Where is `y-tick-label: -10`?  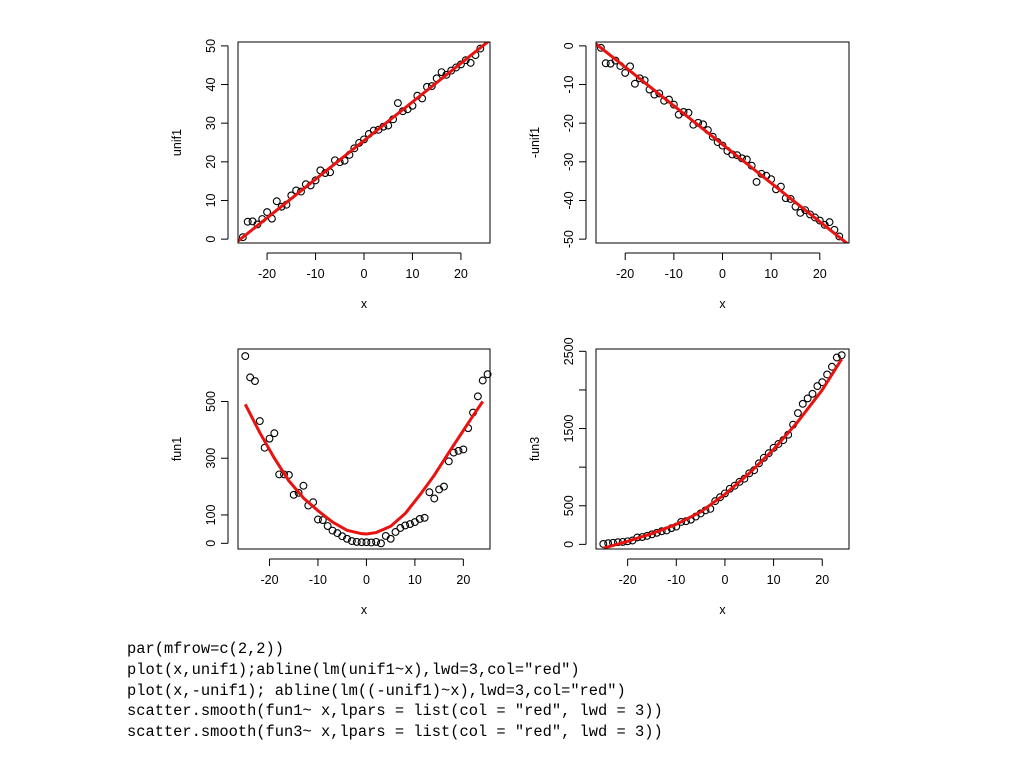
y-tick-label: -10 is located at coordinates (569, 84).